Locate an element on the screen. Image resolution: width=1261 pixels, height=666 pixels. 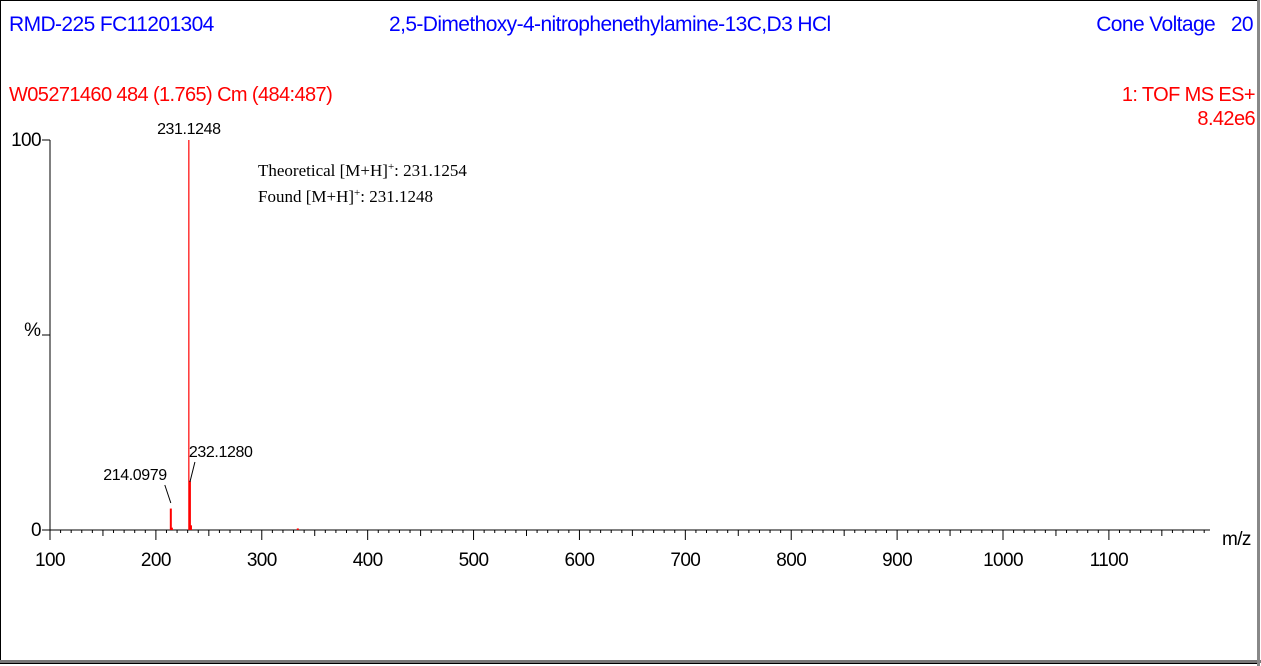
peak-label-232: 232.1280 is located at coordinates (221, 452).